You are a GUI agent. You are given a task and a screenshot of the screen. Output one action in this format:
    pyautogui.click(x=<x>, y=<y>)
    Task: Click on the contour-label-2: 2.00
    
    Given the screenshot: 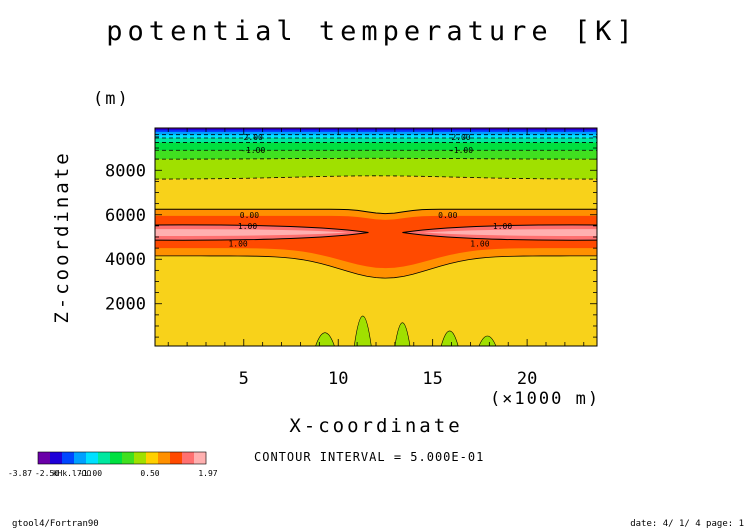 What is the action you would take?
    pyautogui.click(x=460, y=137)
    